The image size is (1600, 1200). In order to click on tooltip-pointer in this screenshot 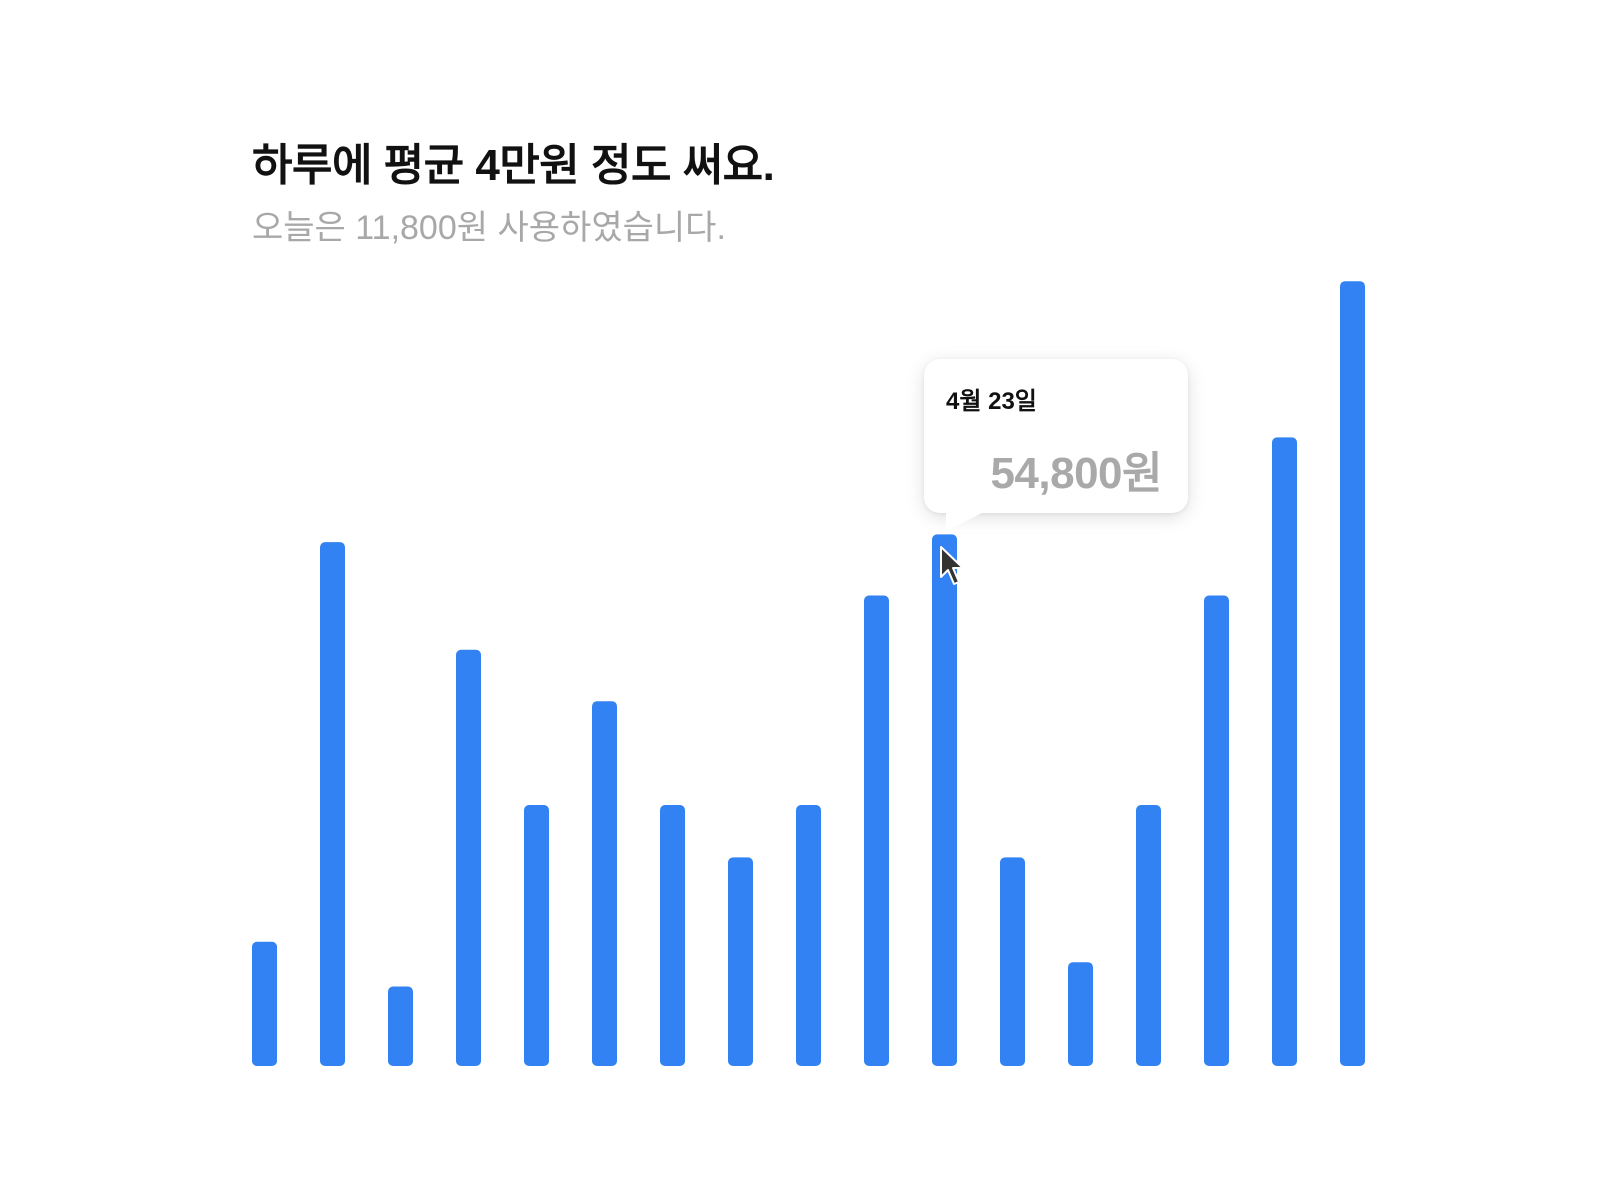, I will do `click(966, 521)`.